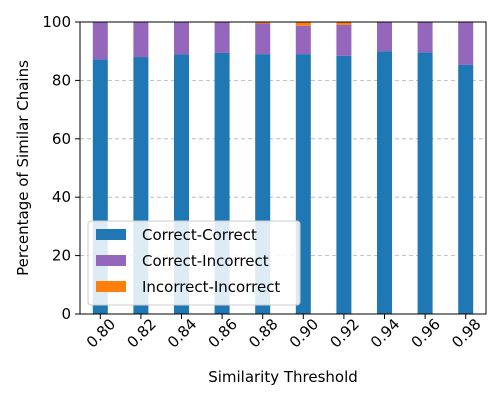  I want to click on legend-box, so click(194, 263).